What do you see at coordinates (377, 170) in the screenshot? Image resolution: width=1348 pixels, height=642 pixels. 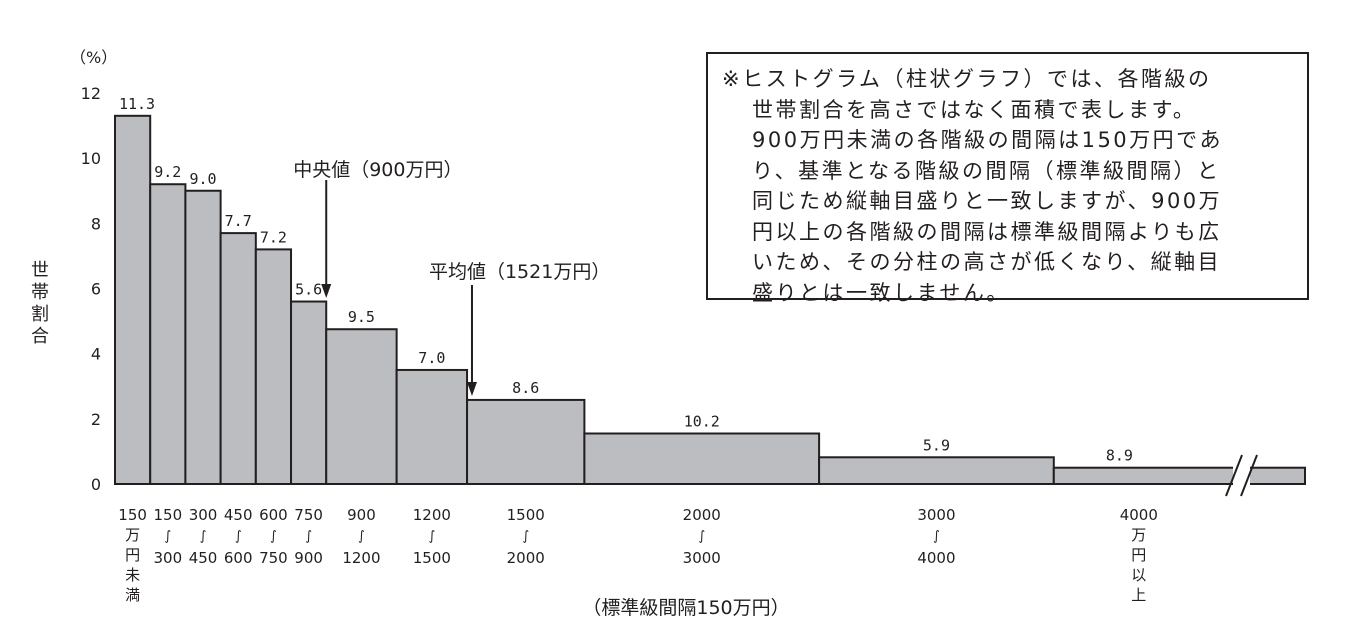 I see `annotation-label: 中央値（900万円）` at bounding box center [377, 170].